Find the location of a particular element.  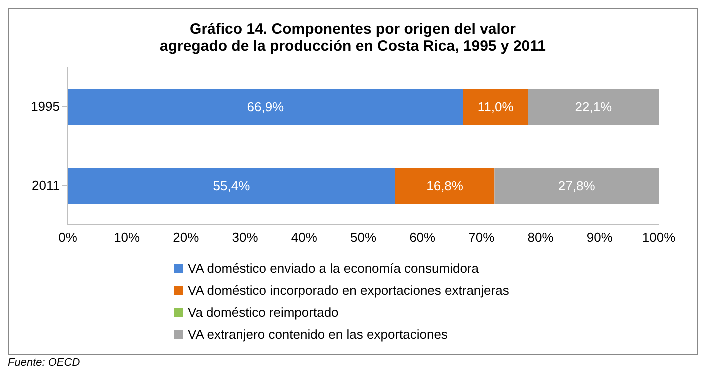

x-tick-label: 30% is located at coordinates (245, 238).